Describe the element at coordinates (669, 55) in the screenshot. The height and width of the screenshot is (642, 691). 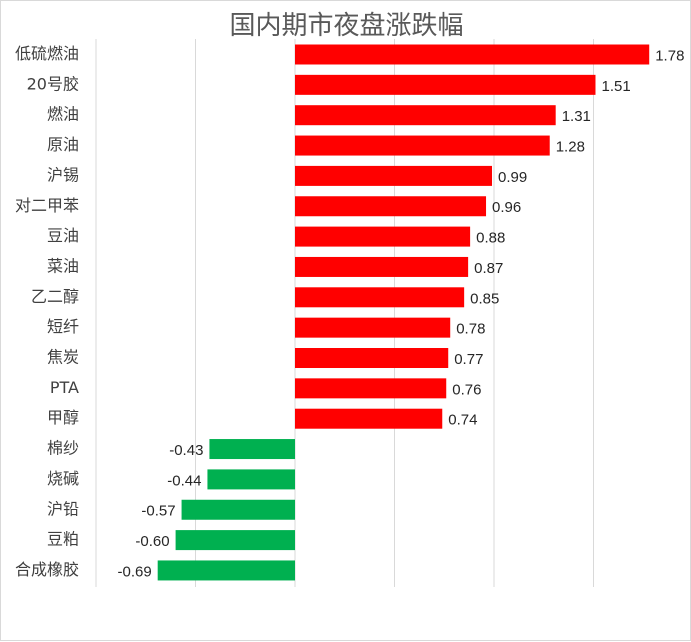
I see `data-label: 1.78` at that location.